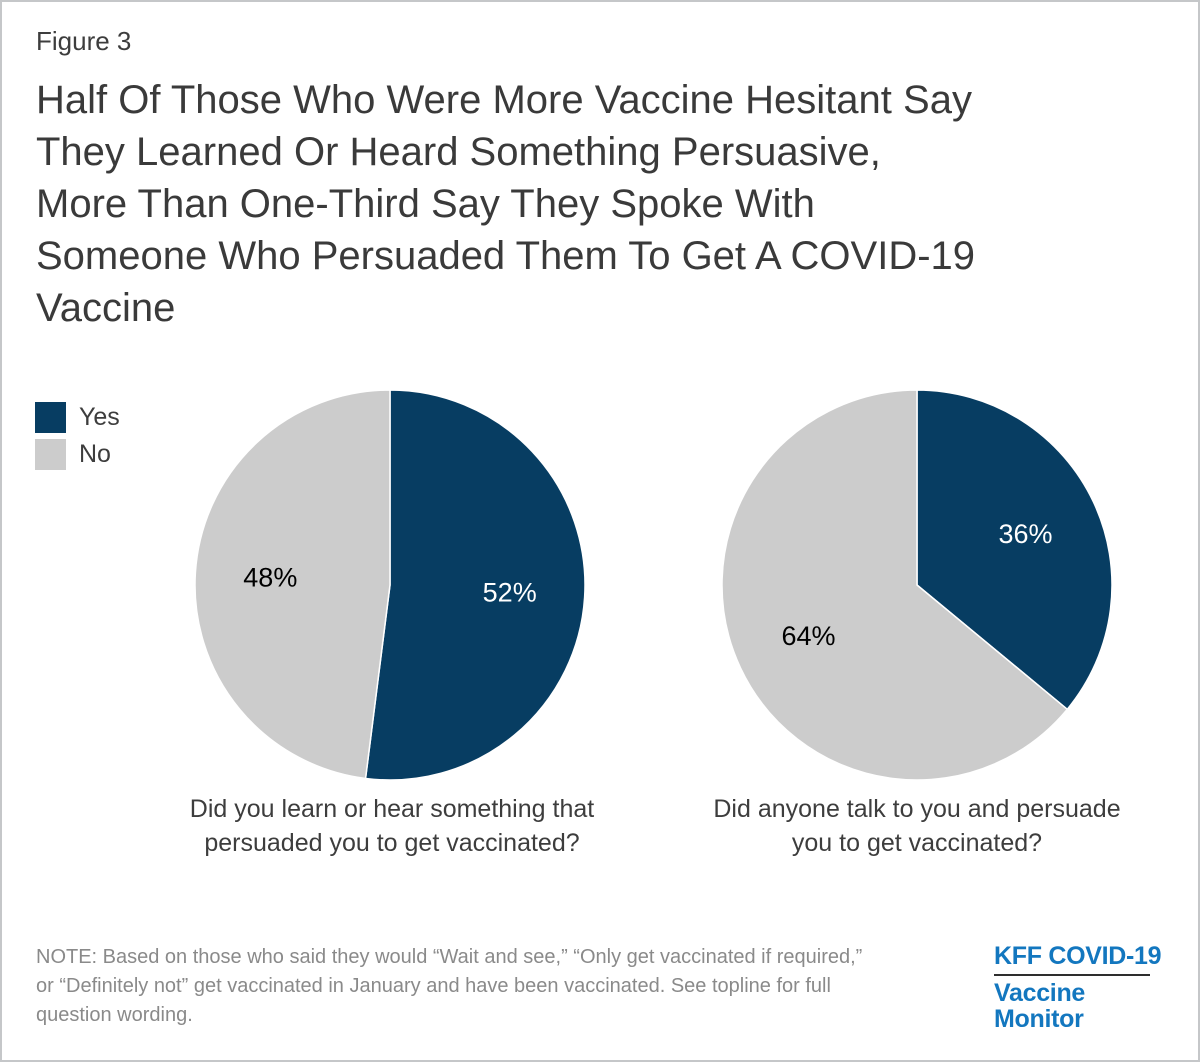 The width and height of the screenshot is (1200, 1062). I want to click on legend: Yes No, so click(77, 439).